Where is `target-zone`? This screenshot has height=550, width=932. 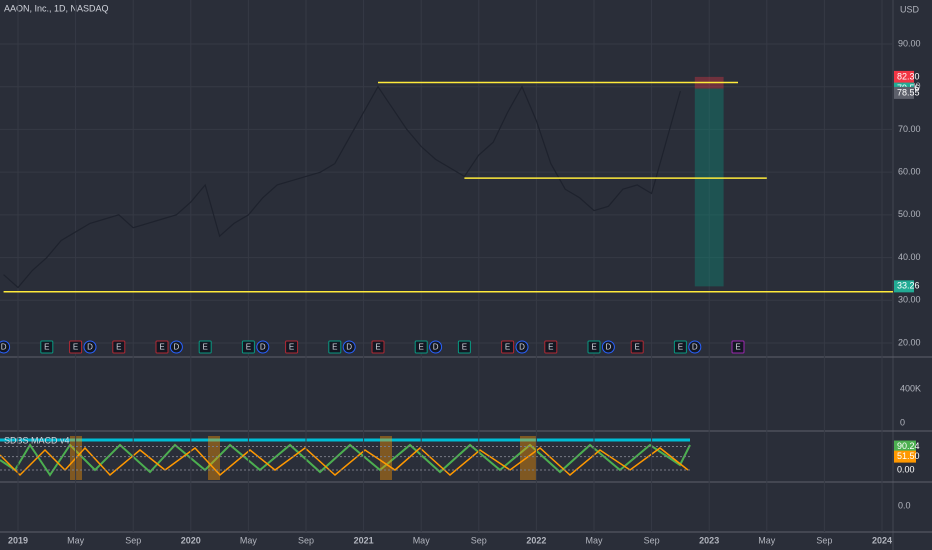 target-zone is located at coordinates (709, 187).